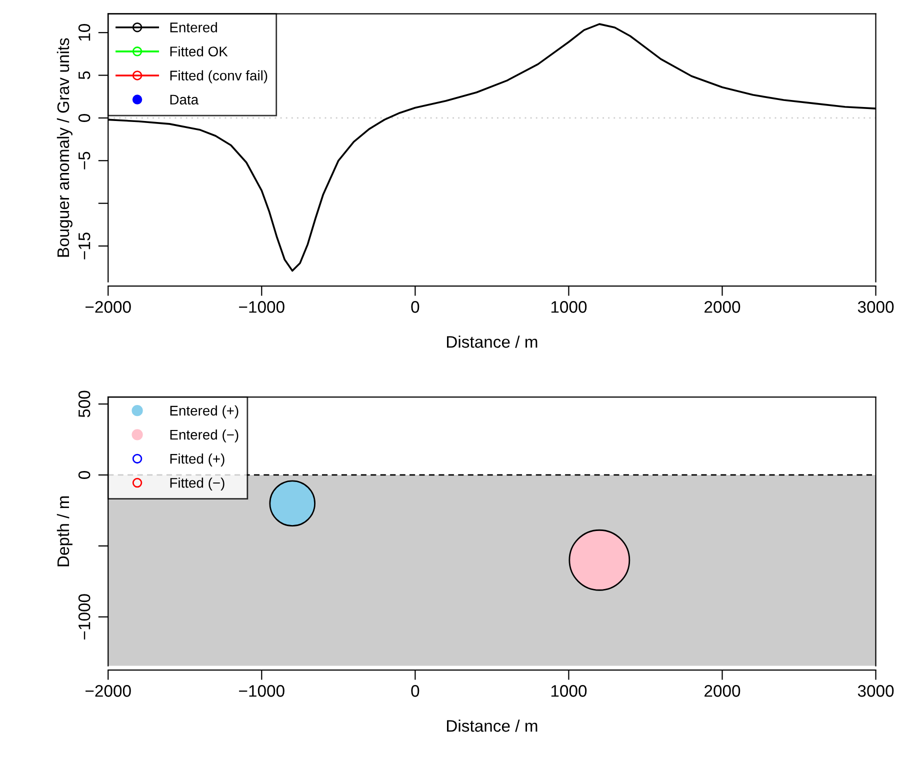  I want to click on legend-label: Fitted (+), so click(197, 460).